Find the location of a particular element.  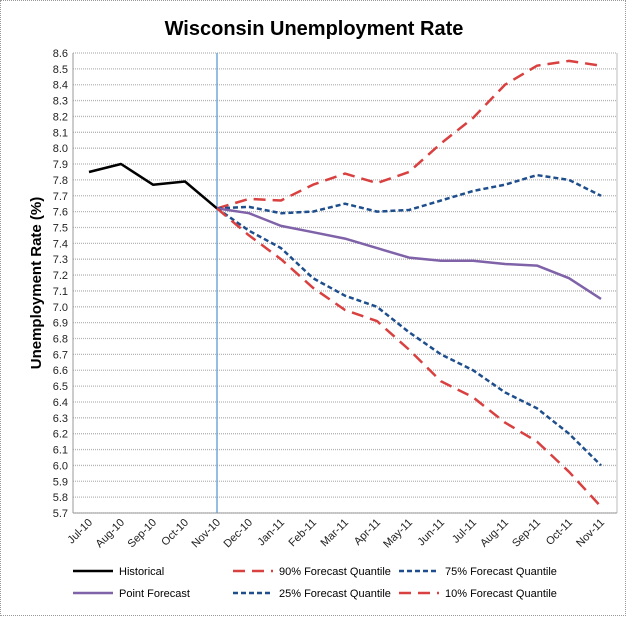

y-tick-label: 6.5 is located at coordinates (60, 387).